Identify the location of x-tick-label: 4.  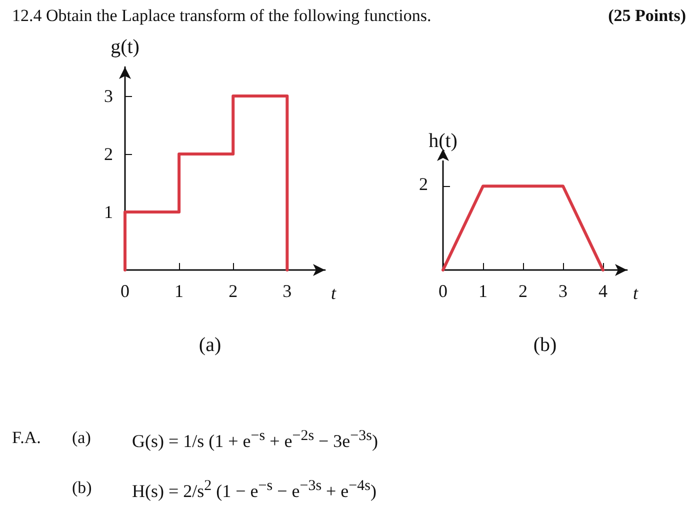
(603, 291).